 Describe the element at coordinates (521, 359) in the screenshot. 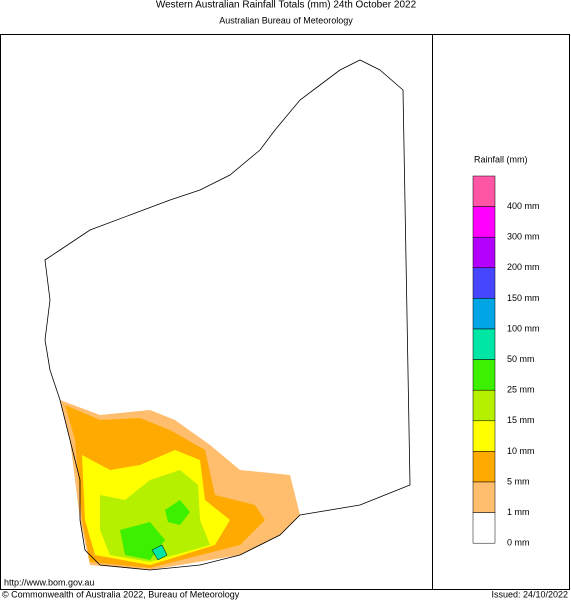

I see `legend-label: 50 mm` at that location.